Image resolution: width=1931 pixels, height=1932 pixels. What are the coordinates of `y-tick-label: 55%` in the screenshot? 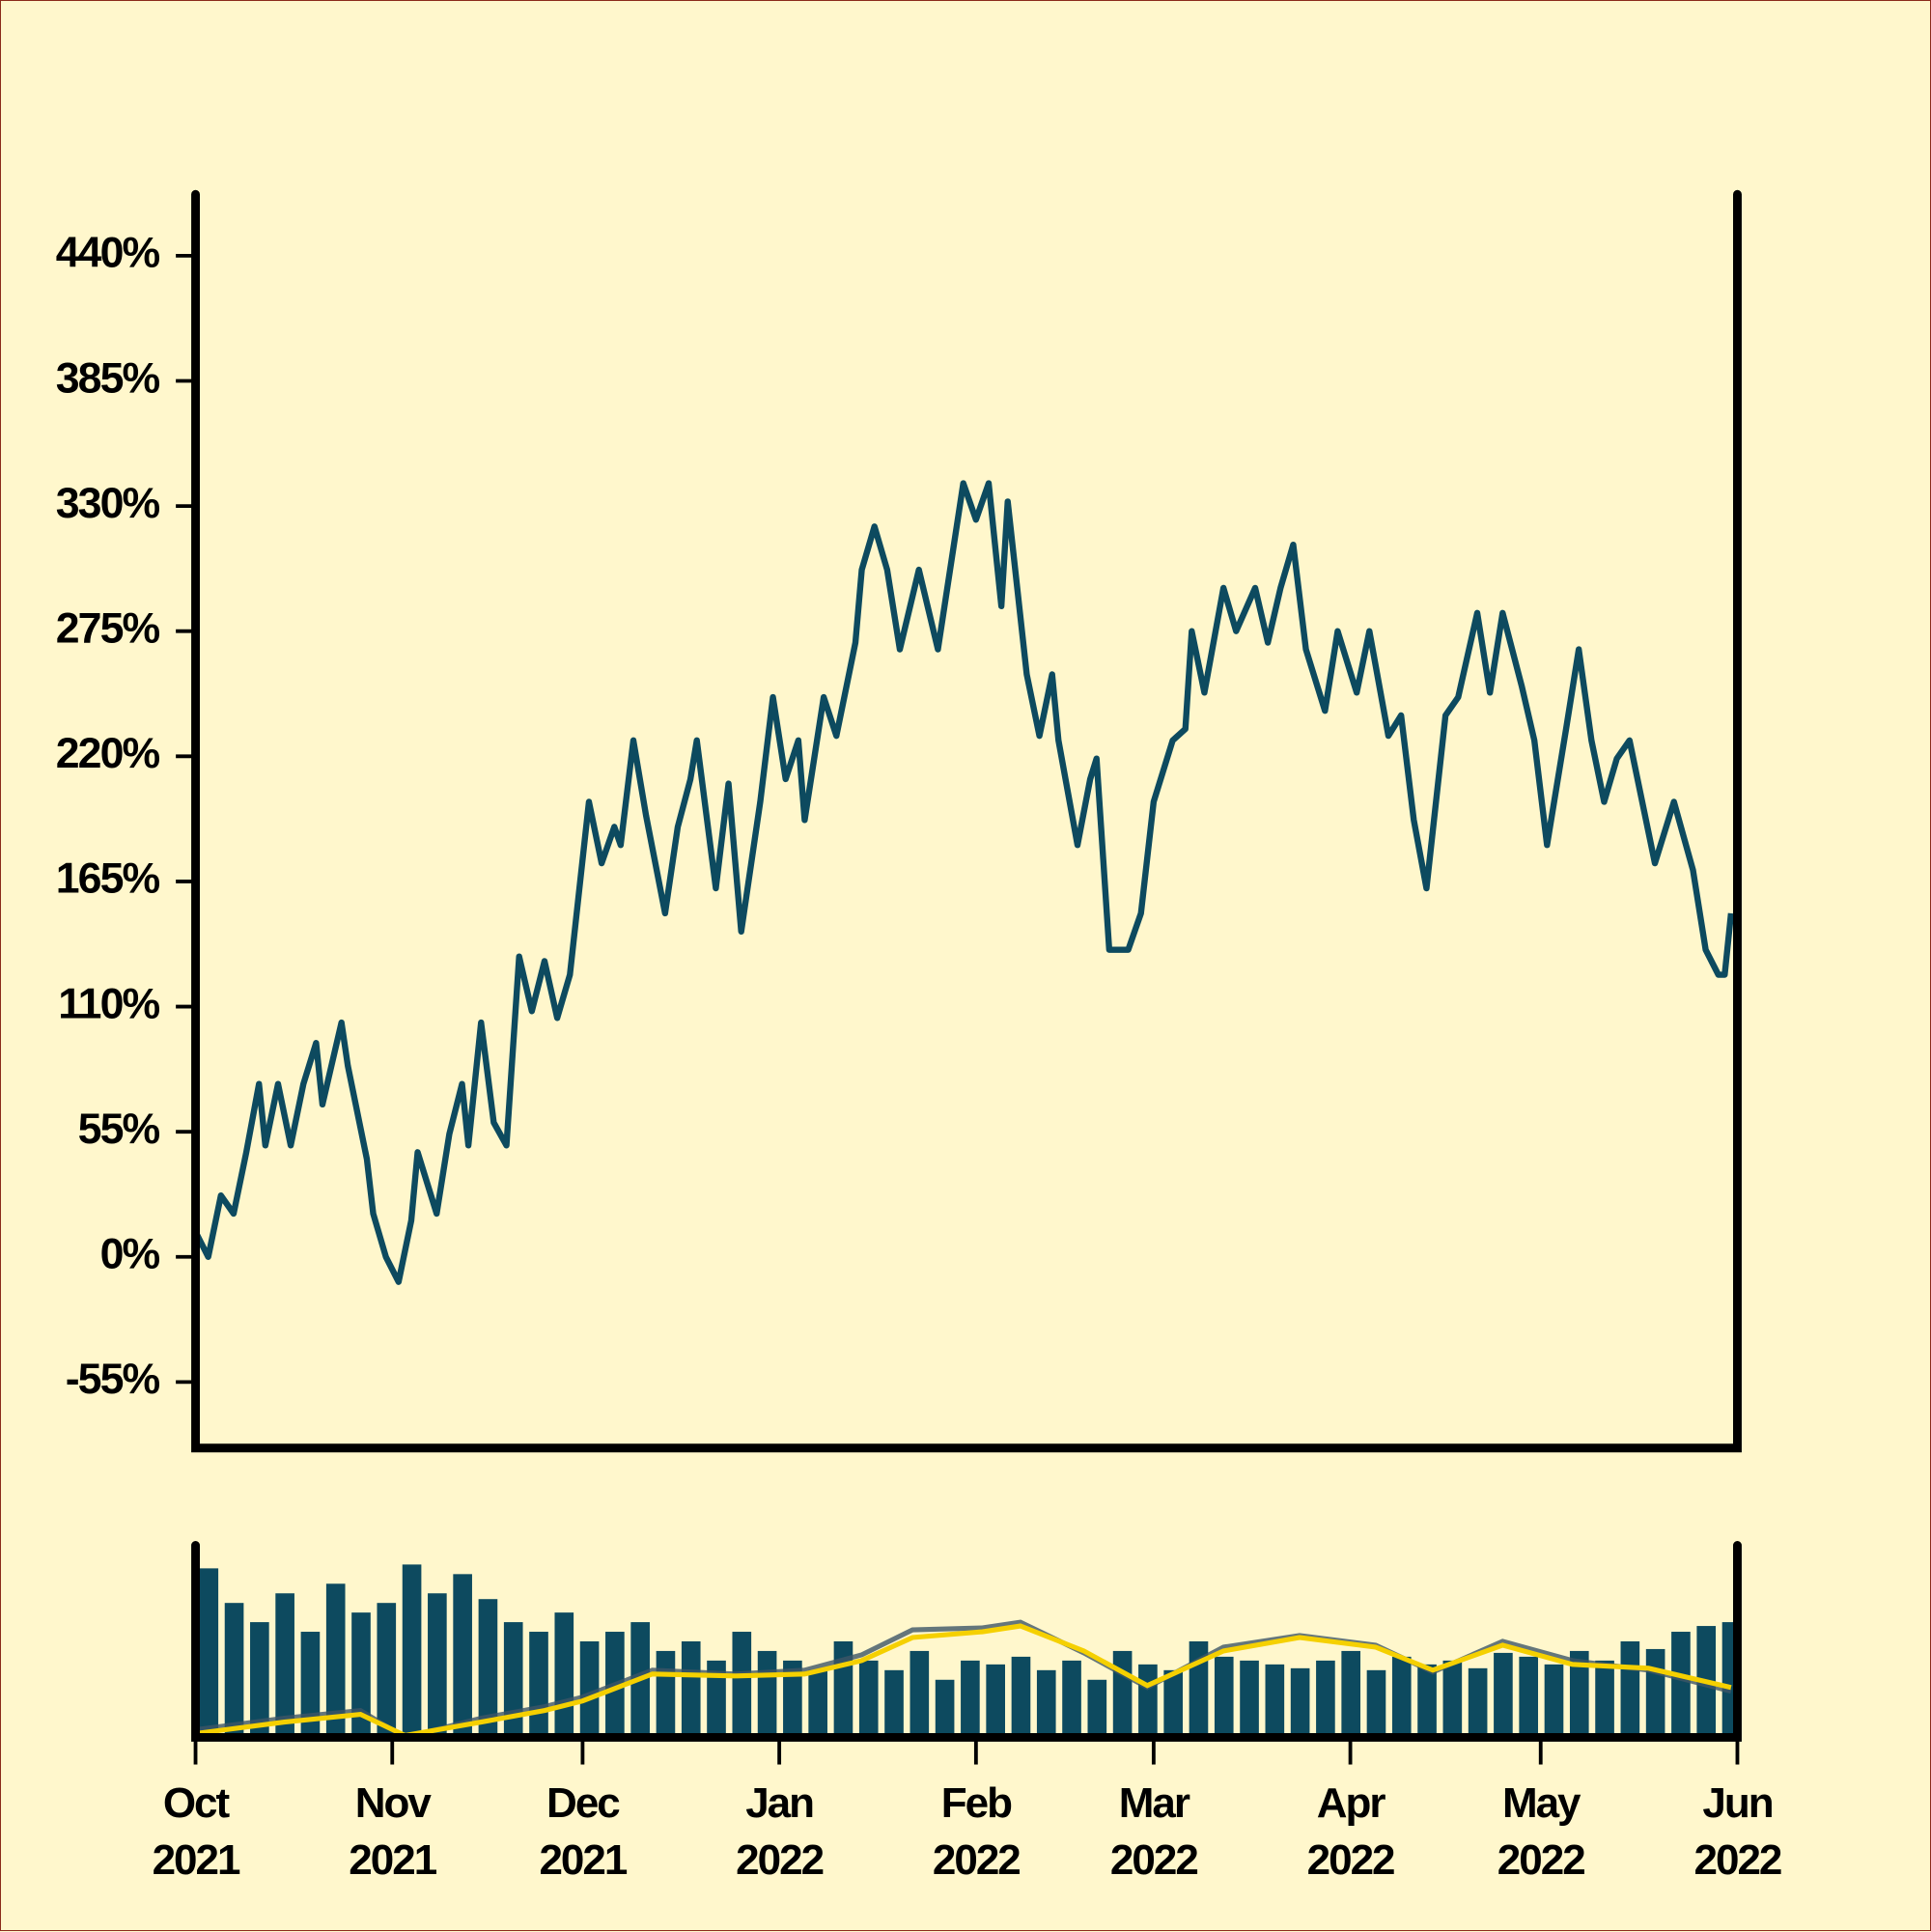 It's located at (119, 1129).